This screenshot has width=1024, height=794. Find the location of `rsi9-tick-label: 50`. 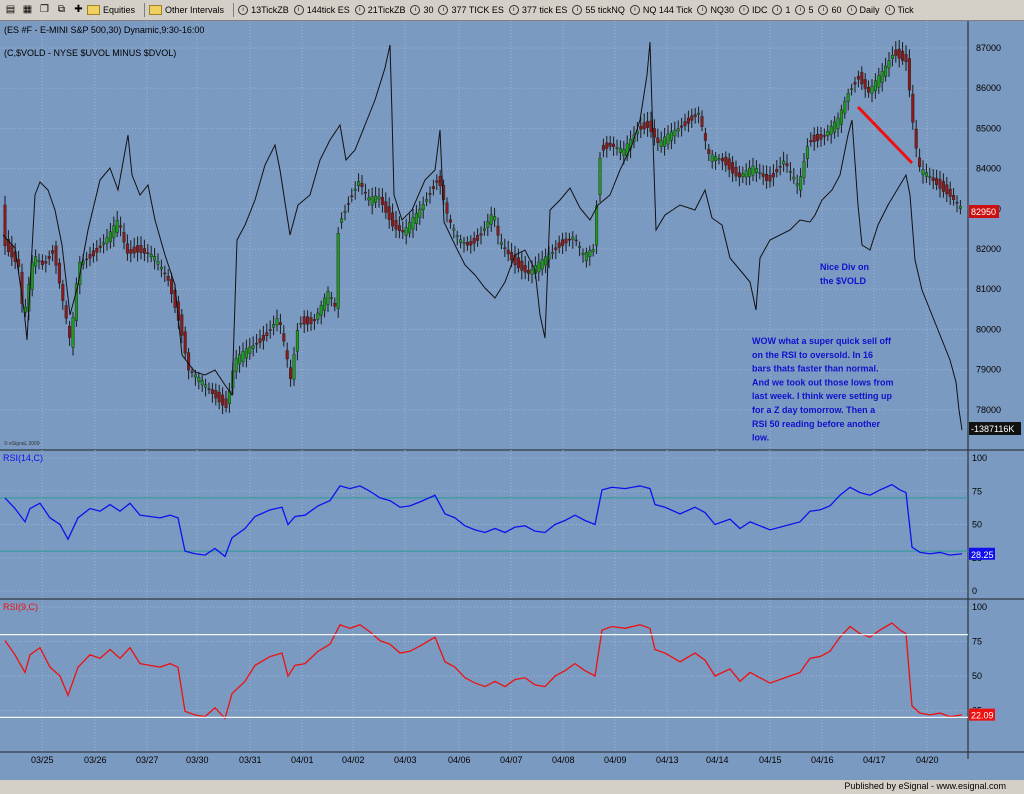

rsi9-tick-label: 50 is located at coordinates (977, 676).